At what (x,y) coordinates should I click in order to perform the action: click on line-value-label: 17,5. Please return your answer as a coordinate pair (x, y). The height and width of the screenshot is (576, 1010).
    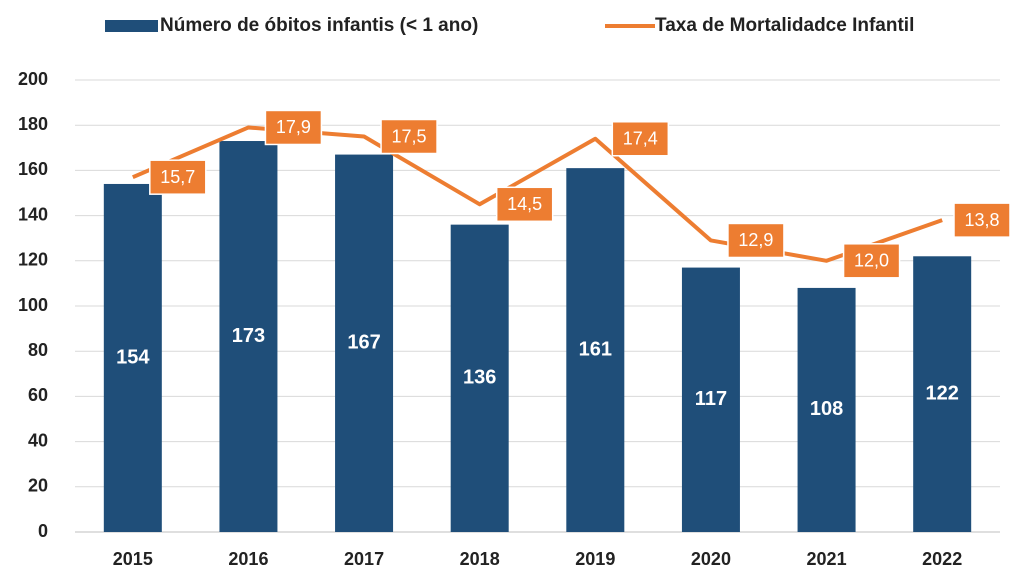
    Looking at the image, I should click on (409, 136).